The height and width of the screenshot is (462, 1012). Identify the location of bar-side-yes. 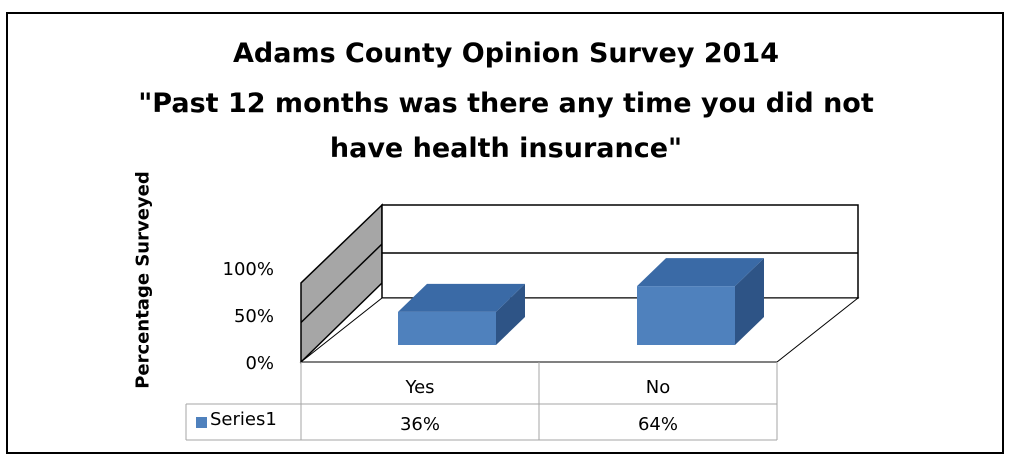
(510, 314).